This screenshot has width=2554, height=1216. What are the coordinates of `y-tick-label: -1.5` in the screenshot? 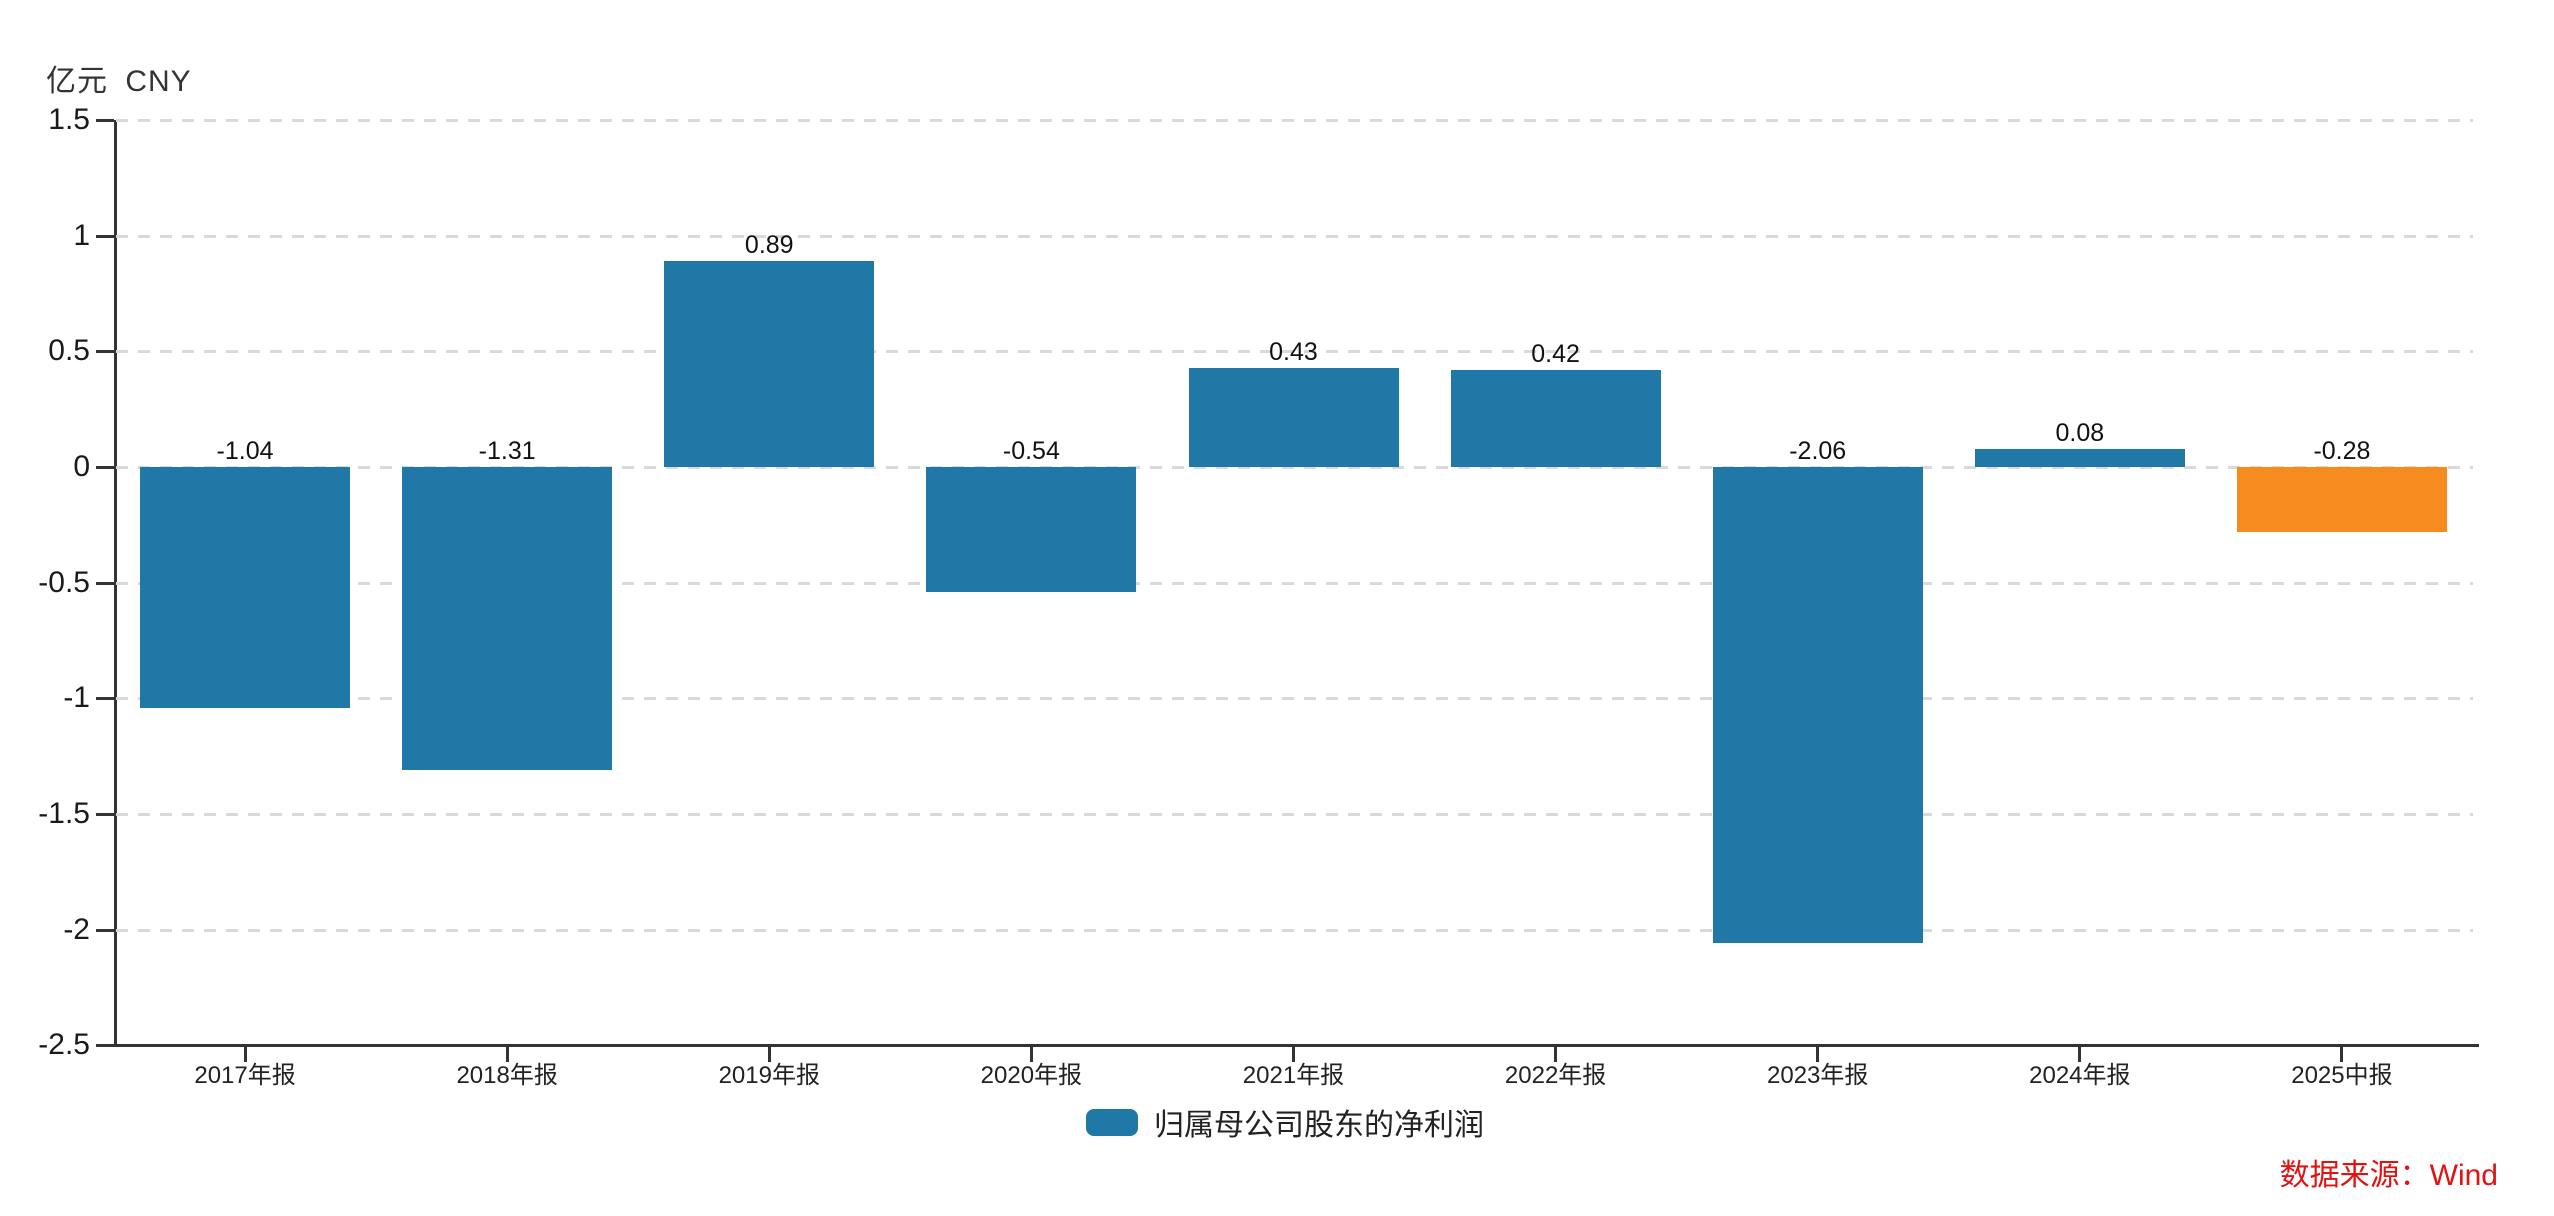 It's located at (64, 813).